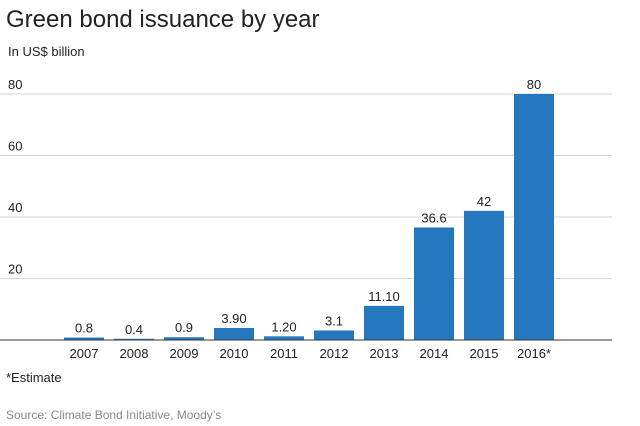  Describe the element at coordinates (284, 338) in the screenshot. I see `bar-2011` at that location.